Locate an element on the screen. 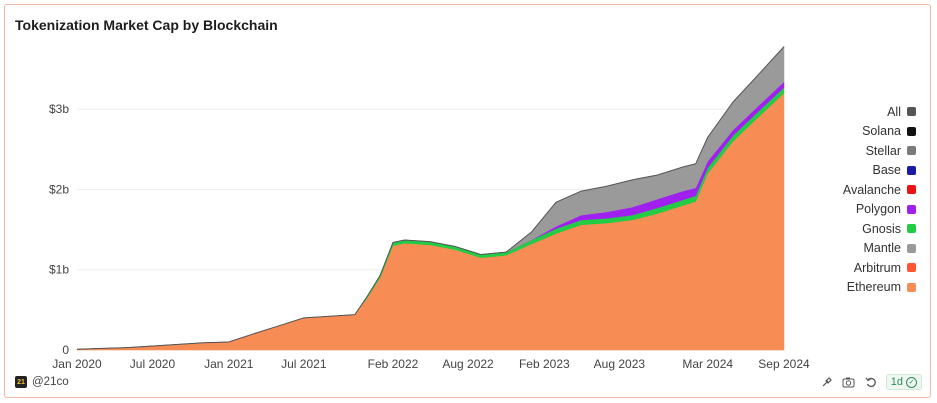 This screenshot has width=937, height=403. y-tick-label: 0 is located at coordinates (65, 350).